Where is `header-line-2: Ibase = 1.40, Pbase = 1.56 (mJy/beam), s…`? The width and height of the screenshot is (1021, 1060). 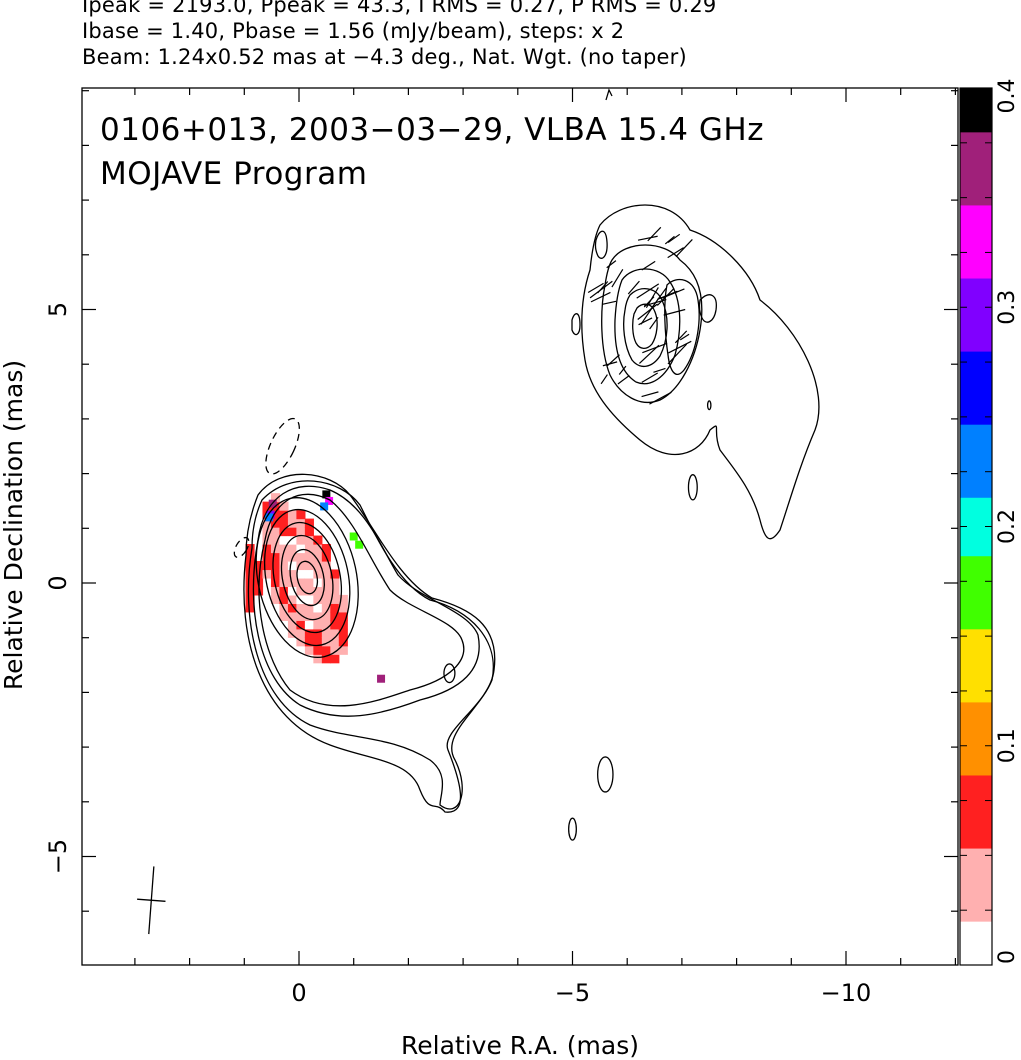
header-line-2: Ibase = 1.40, Pbase = 1.56 (mJy/beam), s… is located at coordinates (353, 31).